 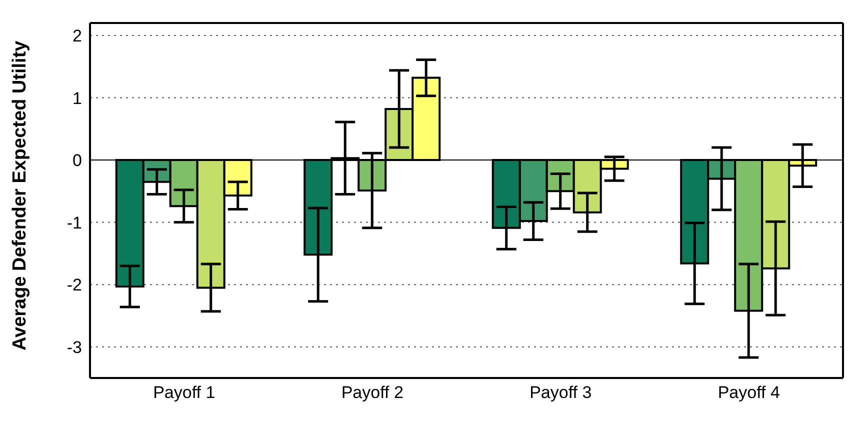 I want to click on y-axis-title: Average Defender Expected Utility, so click(x=20, y=195).